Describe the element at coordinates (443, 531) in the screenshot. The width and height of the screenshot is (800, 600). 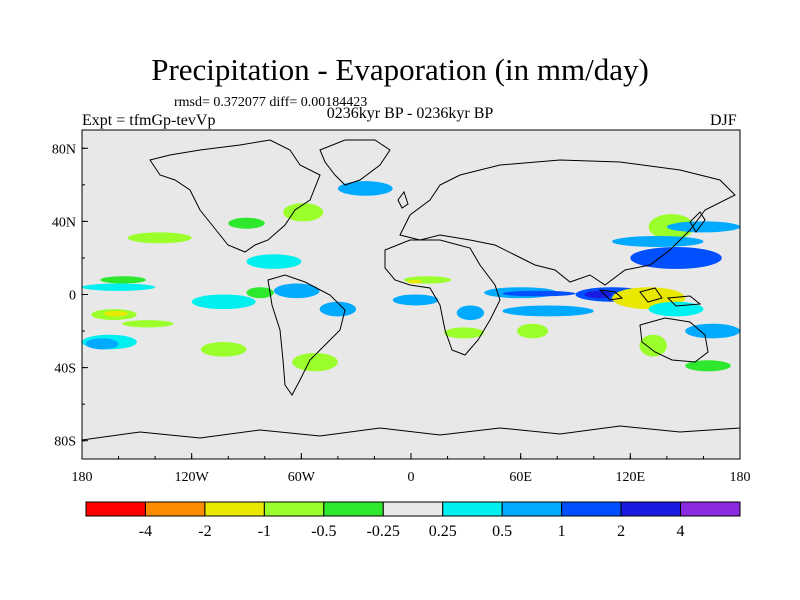
I see `colorbar-label: 0.25` at that location.